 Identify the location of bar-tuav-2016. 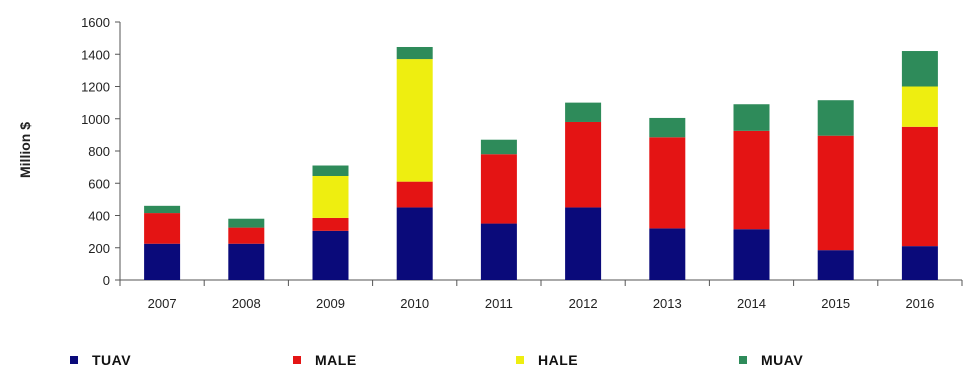
(919, 263).